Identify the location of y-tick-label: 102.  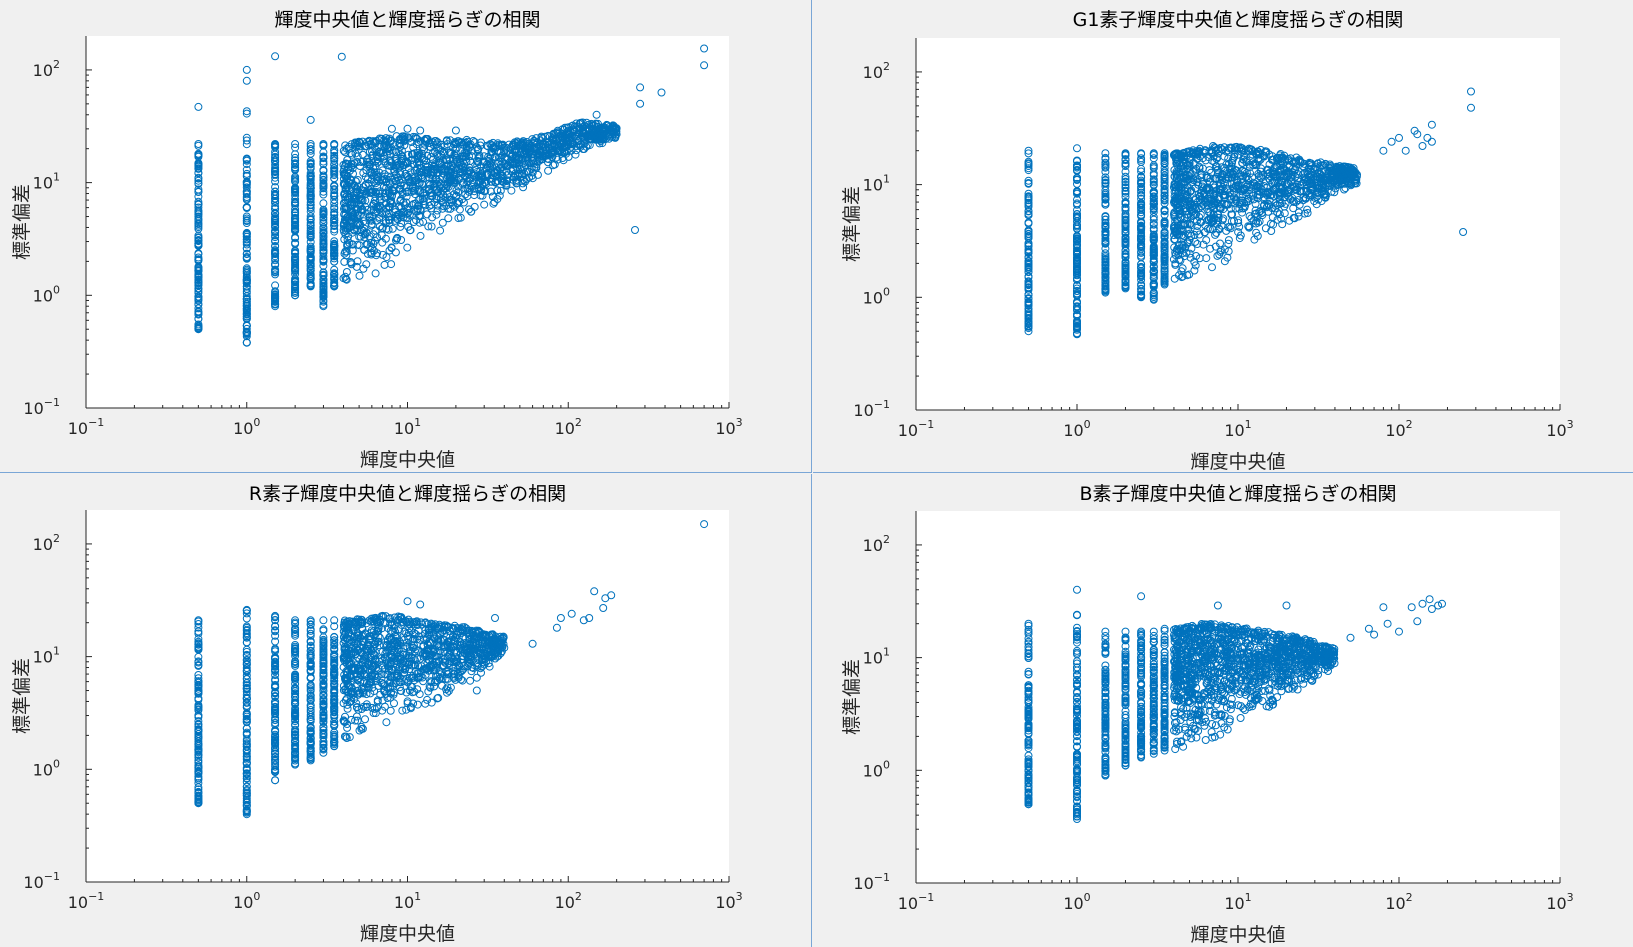
(876, 71).